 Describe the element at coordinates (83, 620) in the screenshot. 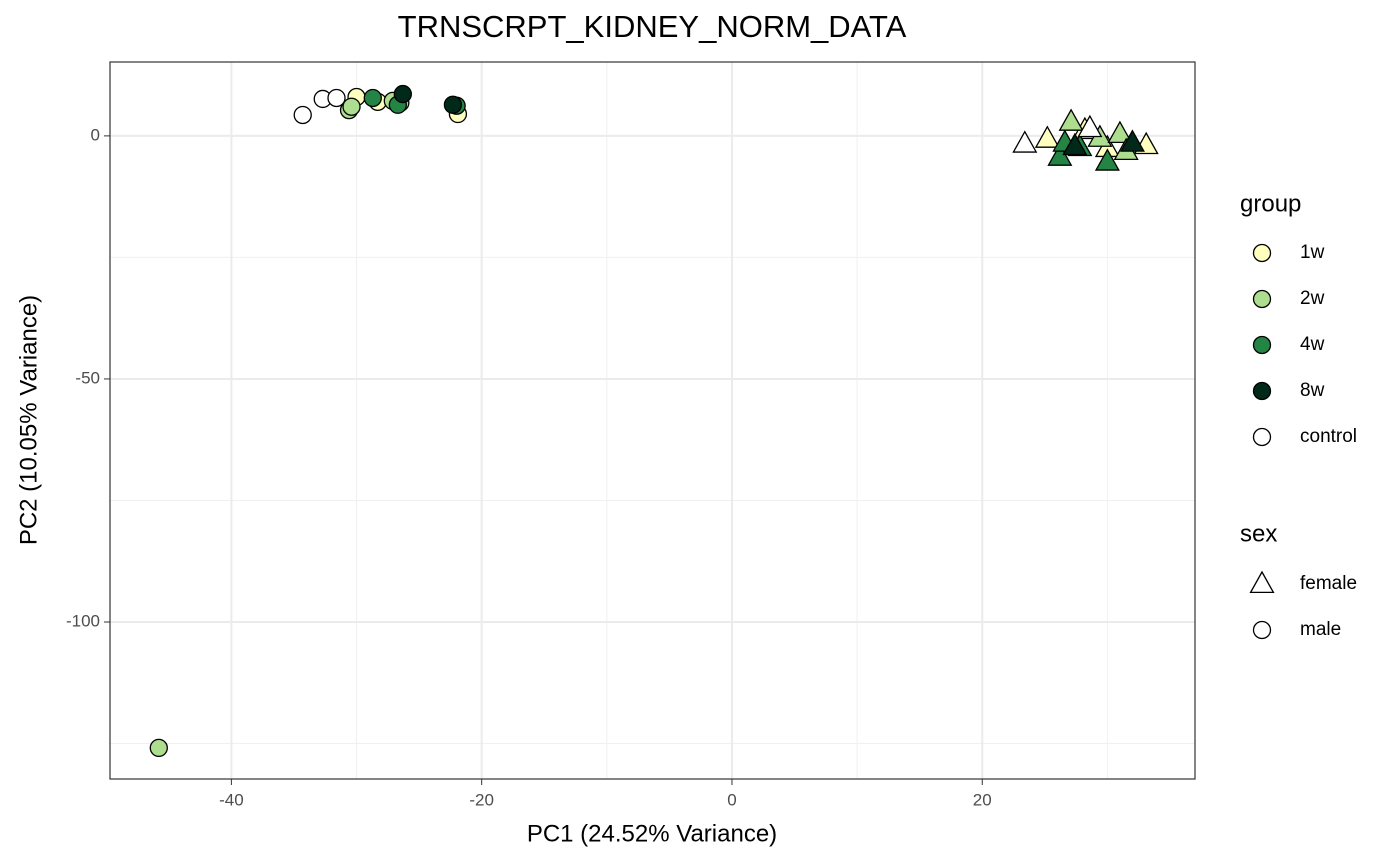

I see `y-tick-label: -100` at that location.